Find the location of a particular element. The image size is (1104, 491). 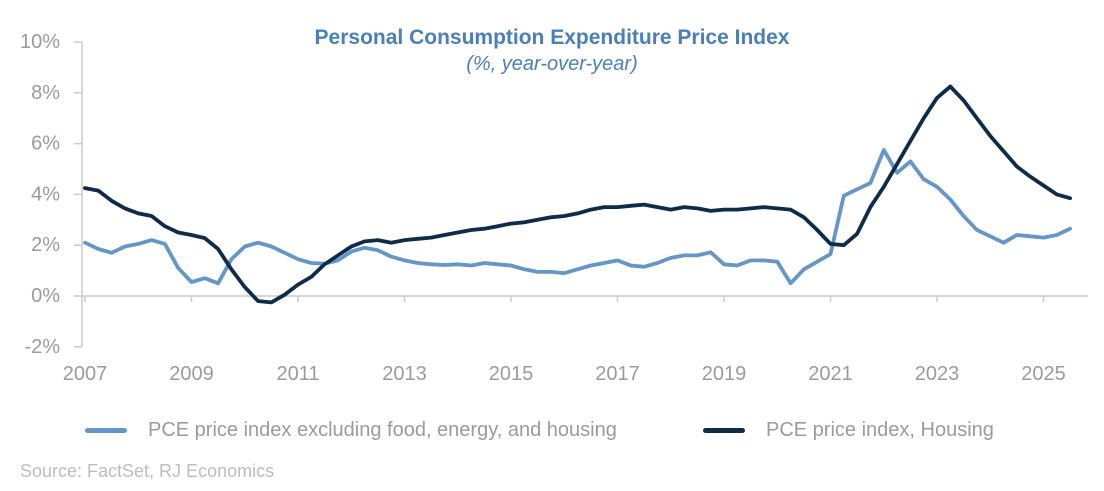

svg-text: -2% is located at coordinates (42, 347).